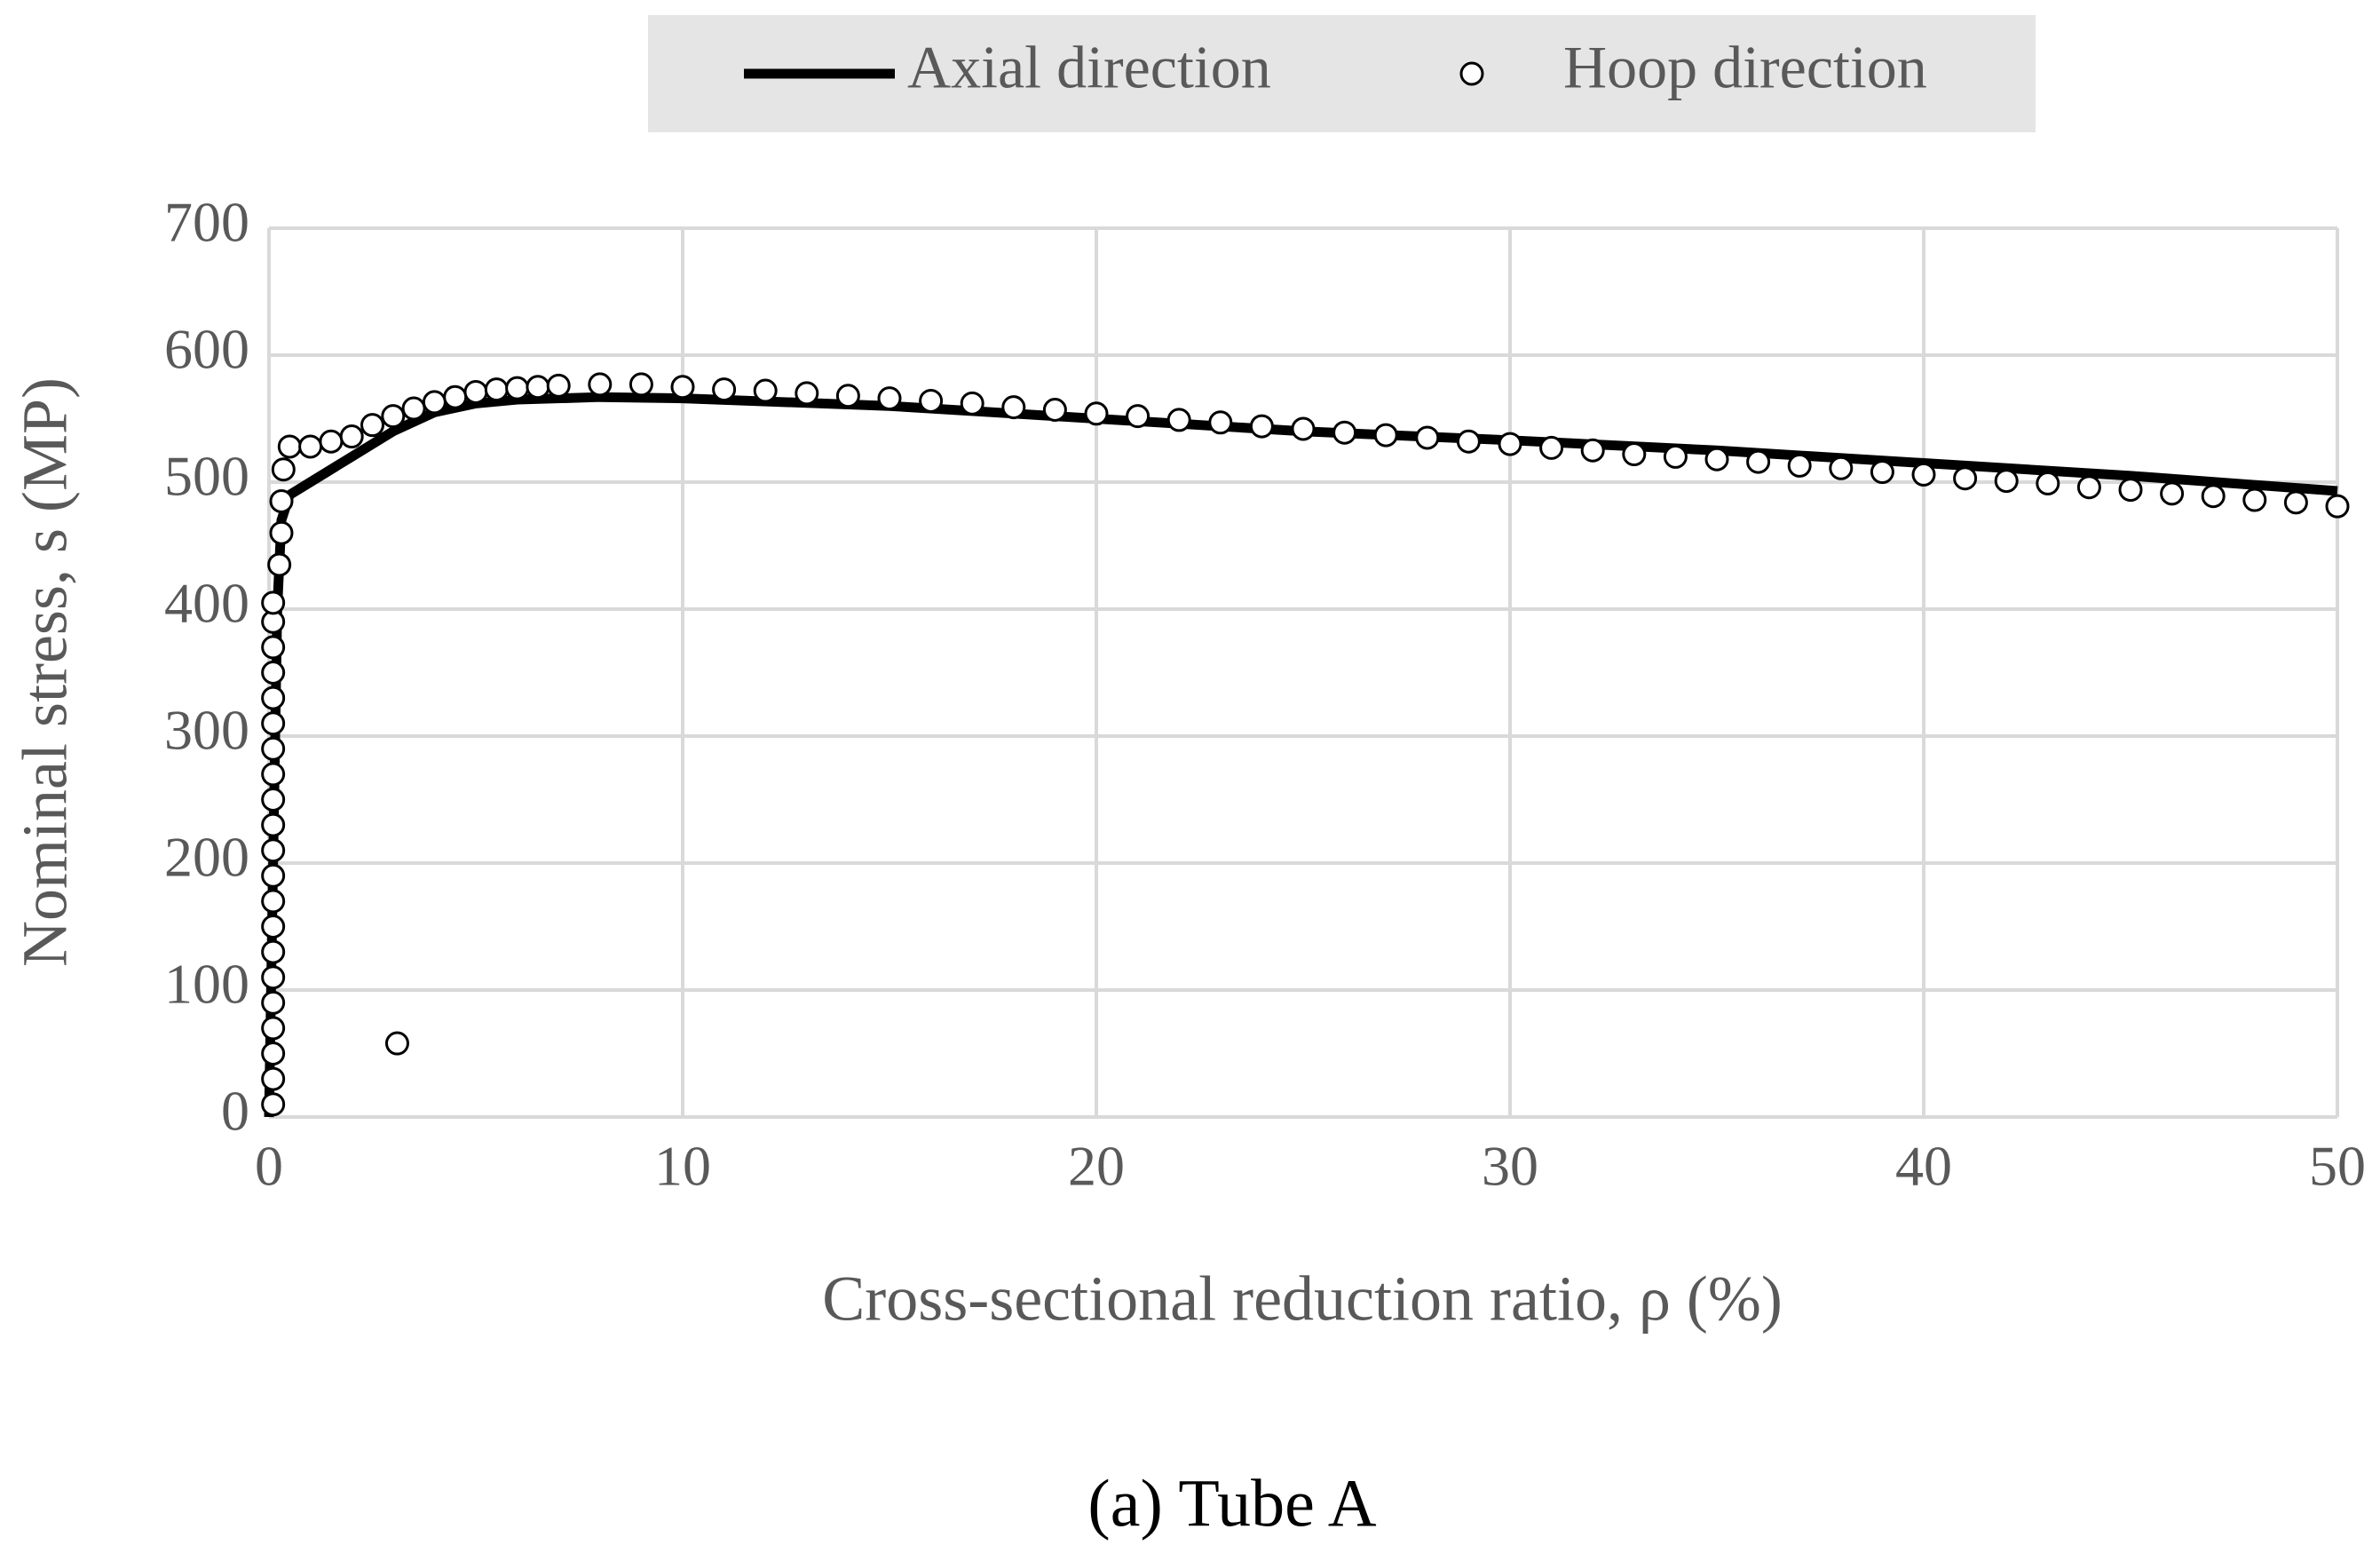 This screenshot has height=1553, width=2380. What do you see at coordinates (206, 477) in the screenshot?
I see `y-tick-label: 500` at bounding box center [206, 477].